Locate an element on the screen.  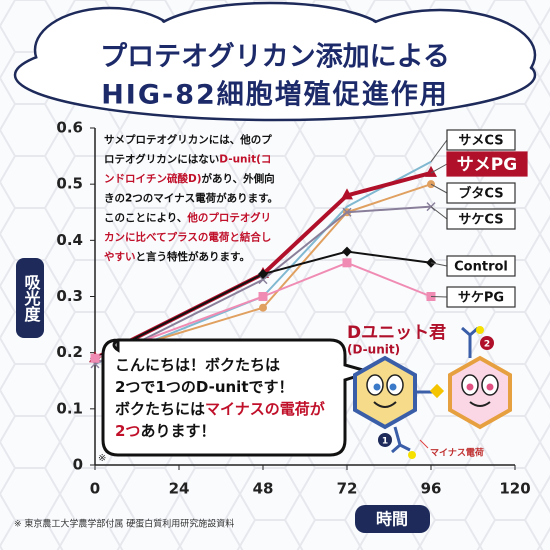
bubble-line: 2つあります！ is located at coordinates (165, 431).